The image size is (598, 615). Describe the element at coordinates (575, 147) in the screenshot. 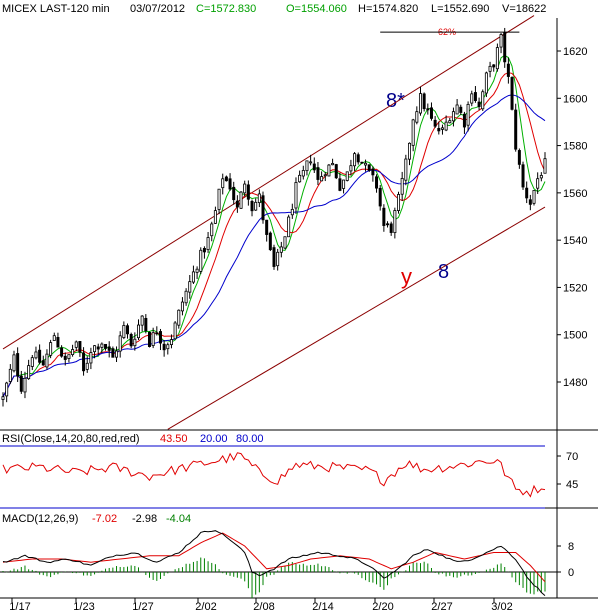

I see `price-y-tick-label: 1580` at that location.